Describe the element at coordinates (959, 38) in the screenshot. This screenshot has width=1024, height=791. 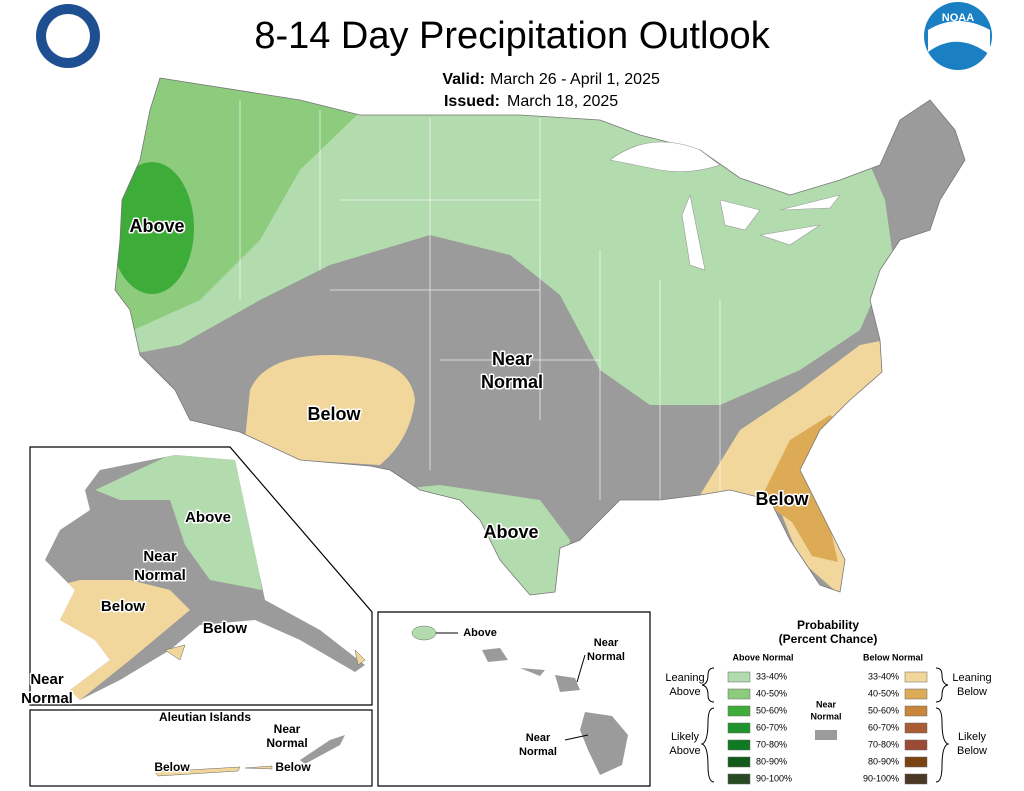
I see `noaa-gull` at that location.